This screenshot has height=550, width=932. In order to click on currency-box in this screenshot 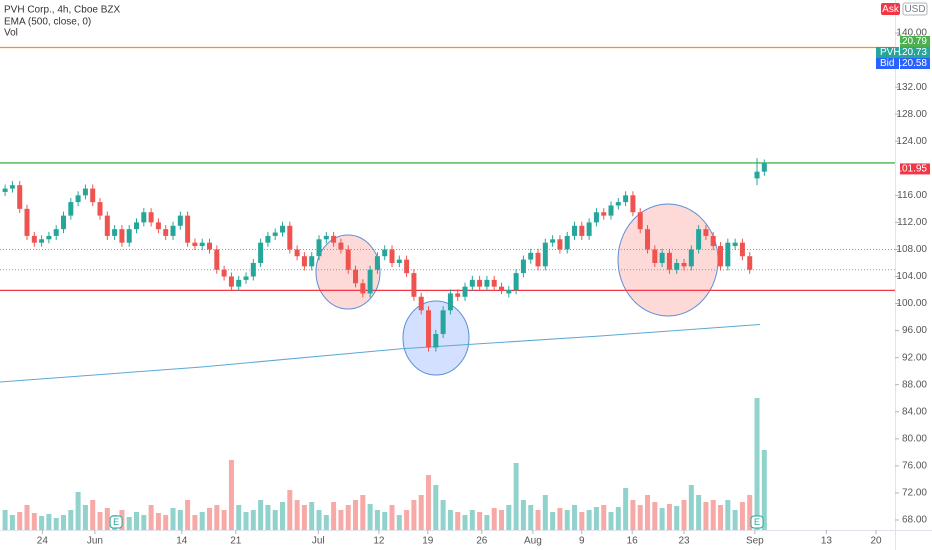, I will do `click(915, 9)`.